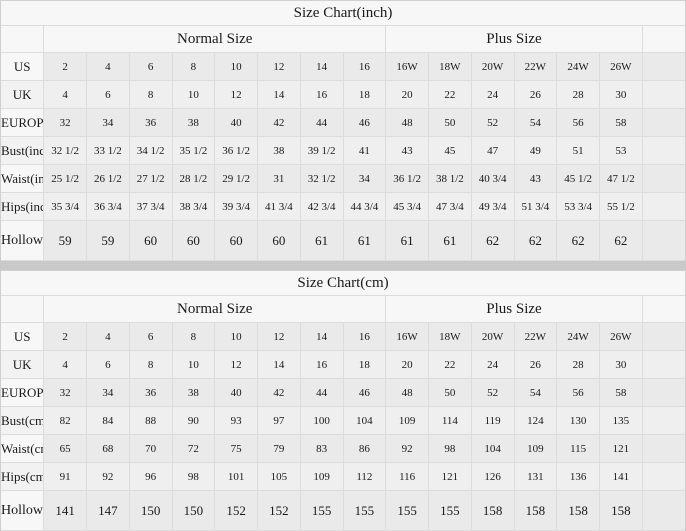  What do you see at coordinates (621, 476) in the screenshot?
I see `table-cell: 141` at bounding box center [621, 476].